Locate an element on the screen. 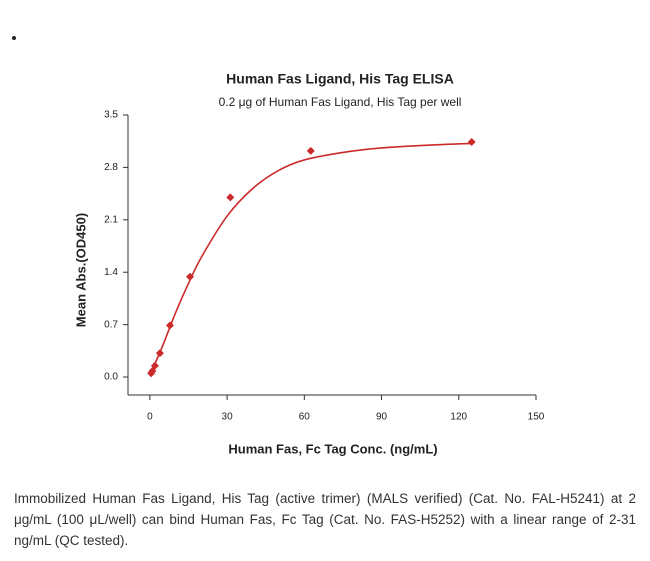  y-tick-label: 1.4 is located at coordinates (111, 272).